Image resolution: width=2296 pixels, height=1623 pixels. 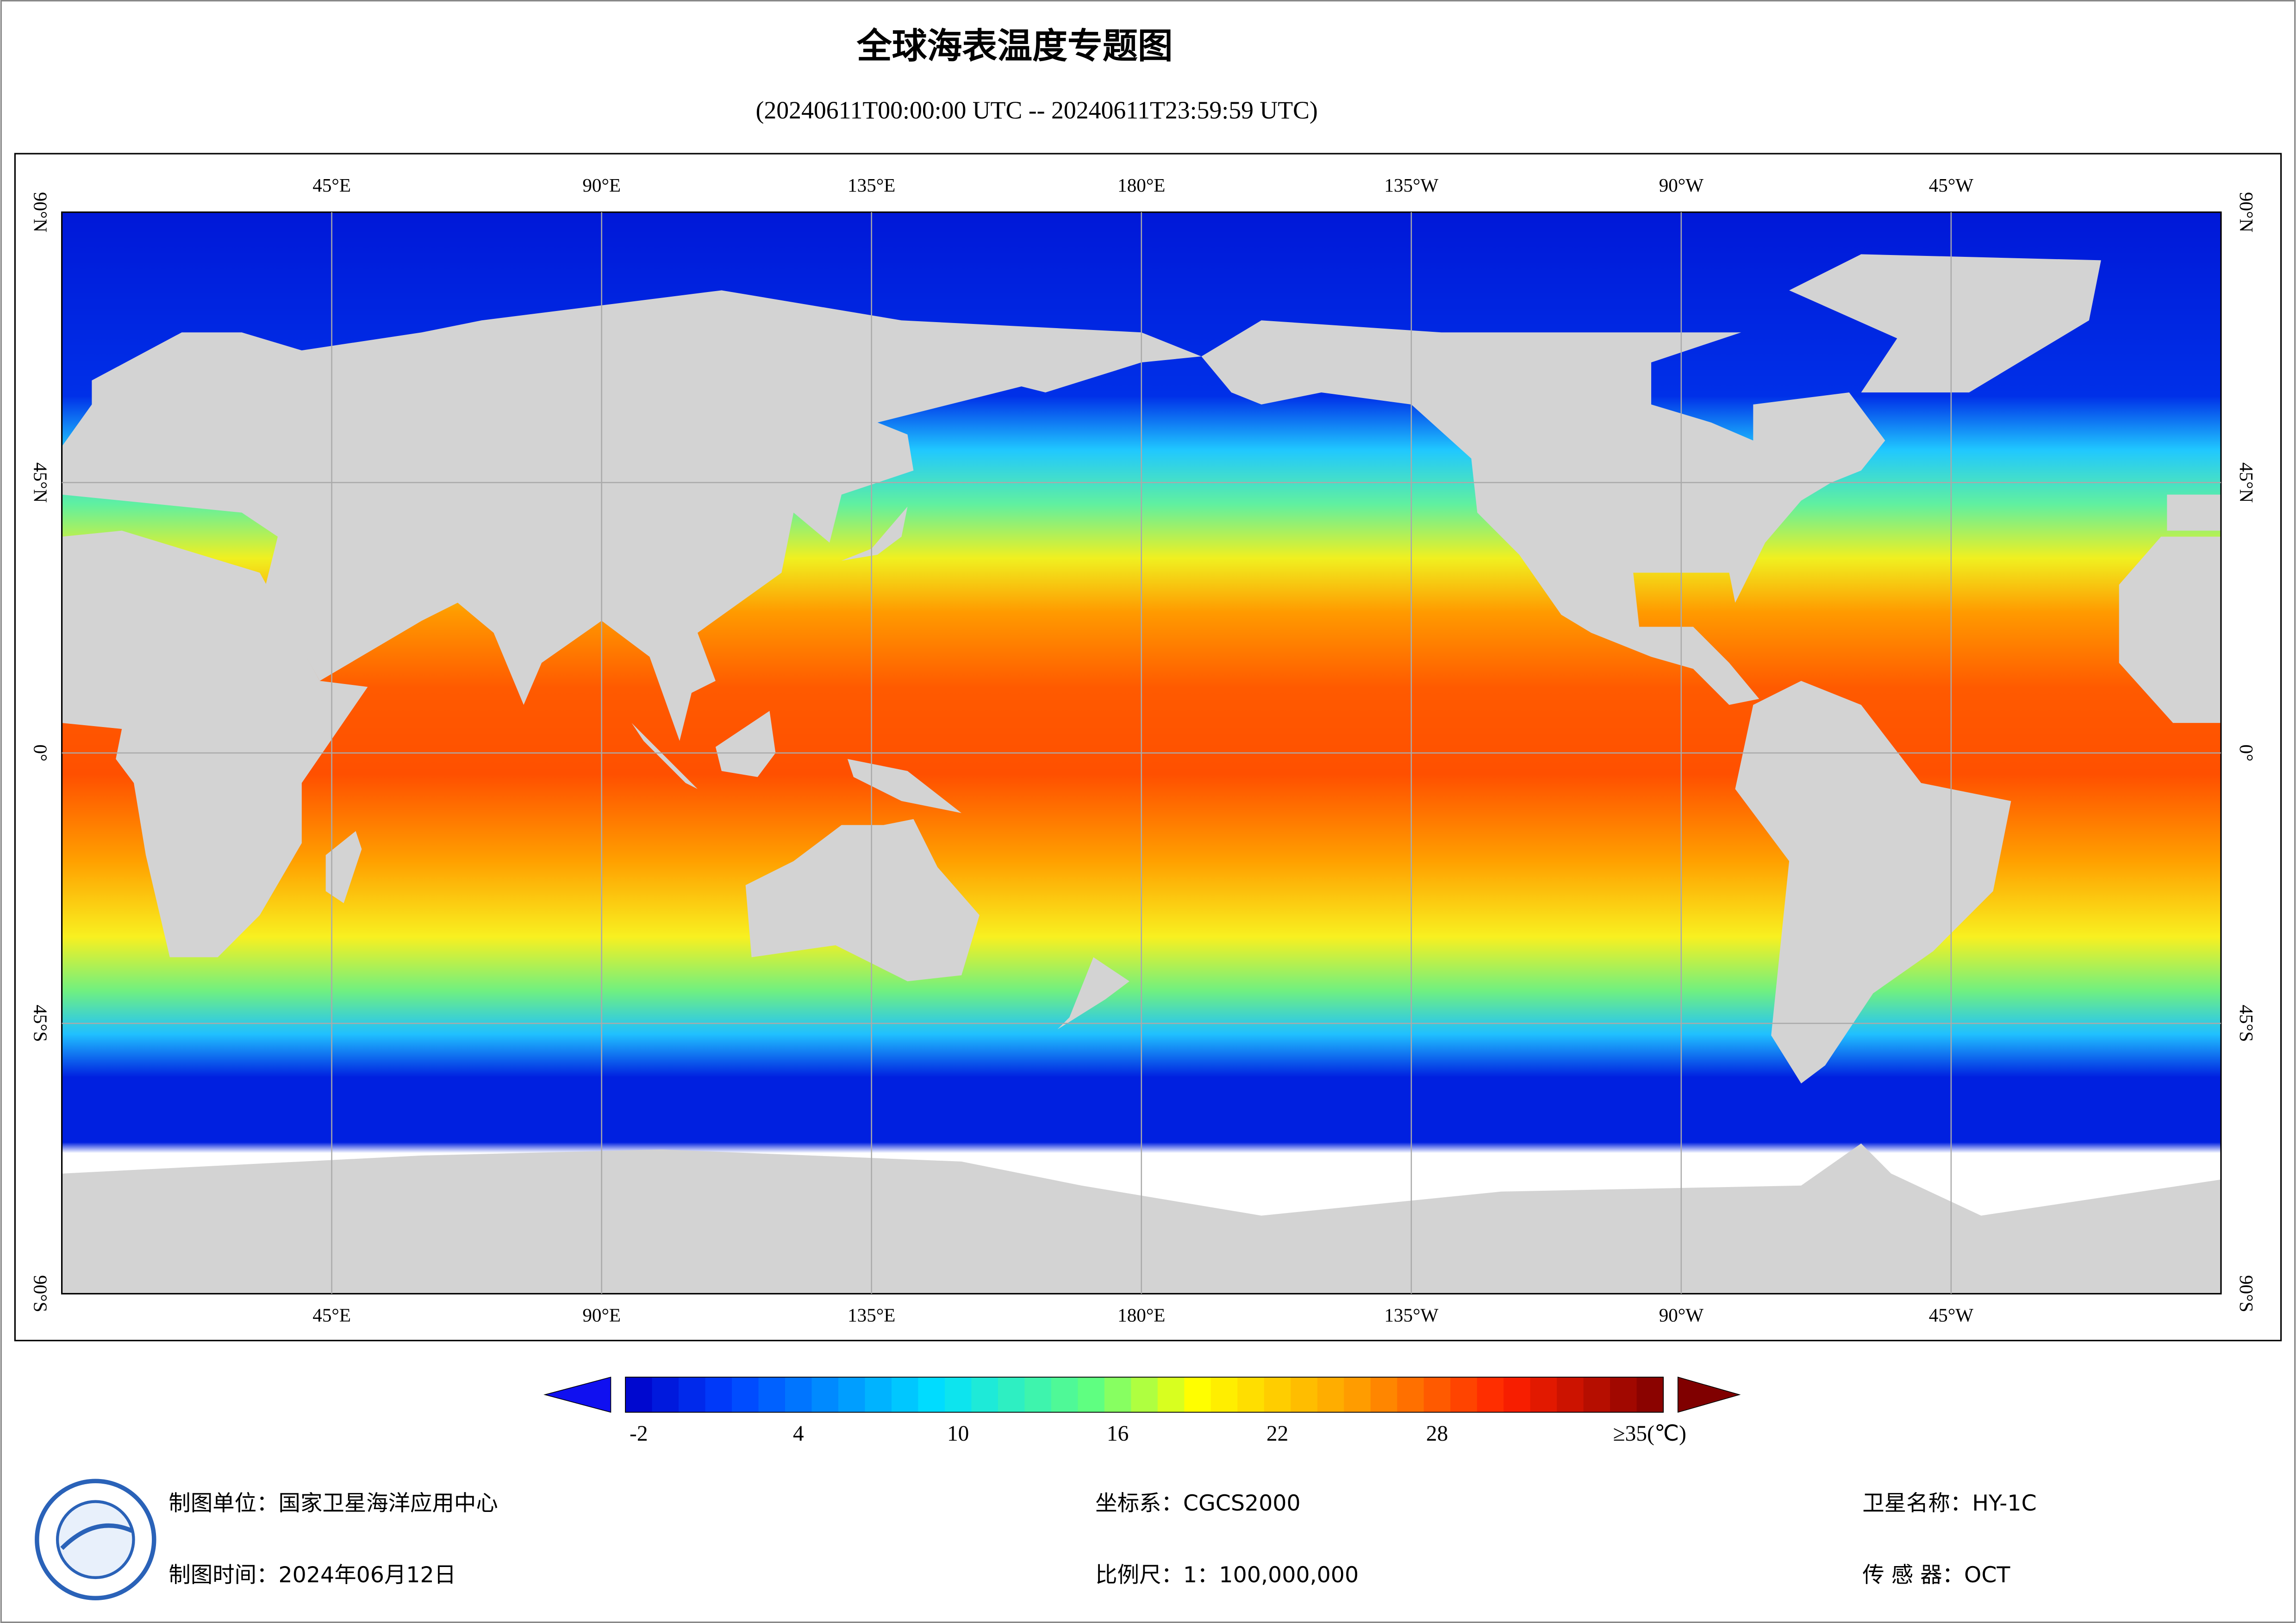 What do you see at coordinates (871, 185) in the screenshot?
I see `lon-label-top: 135°E` at bounding box center [871, 185].